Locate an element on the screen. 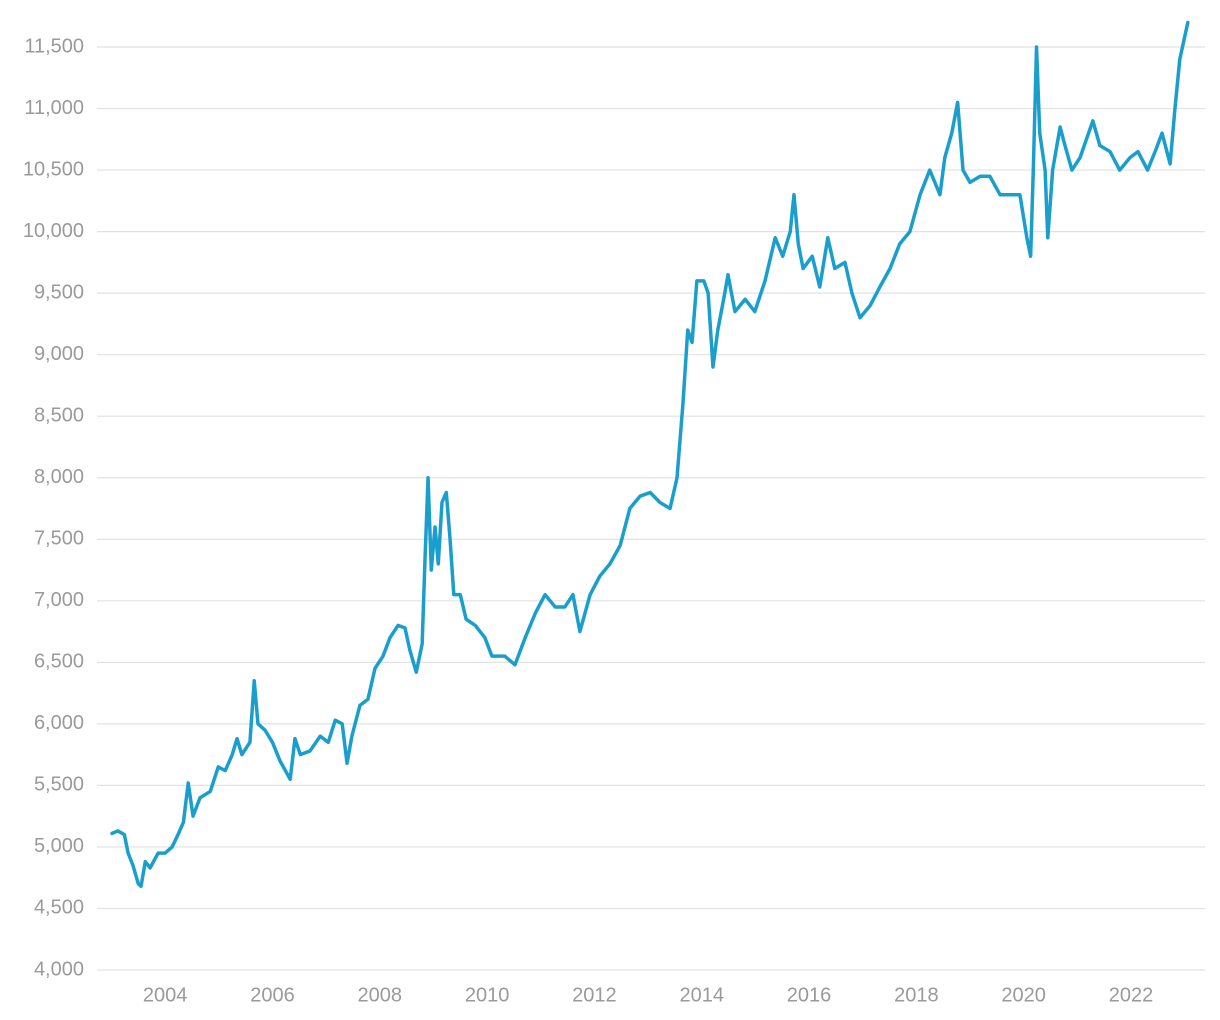 Image resolution: width=1220 pixels, height=1020 pixels. y-tick-label: 11,000 is located at coordinates (54, 108).